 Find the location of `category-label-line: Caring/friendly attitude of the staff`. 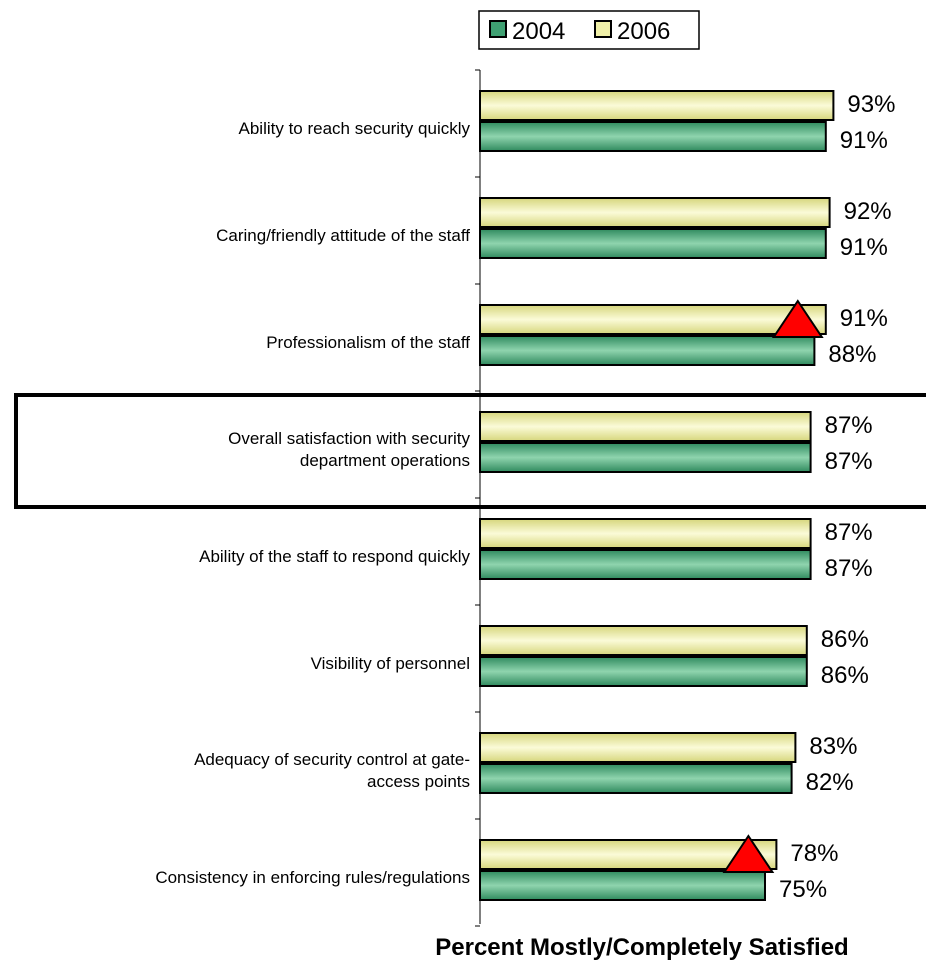

category-label-line: Caring/friendly attitude of the staff is located at coordinates (343, 235).